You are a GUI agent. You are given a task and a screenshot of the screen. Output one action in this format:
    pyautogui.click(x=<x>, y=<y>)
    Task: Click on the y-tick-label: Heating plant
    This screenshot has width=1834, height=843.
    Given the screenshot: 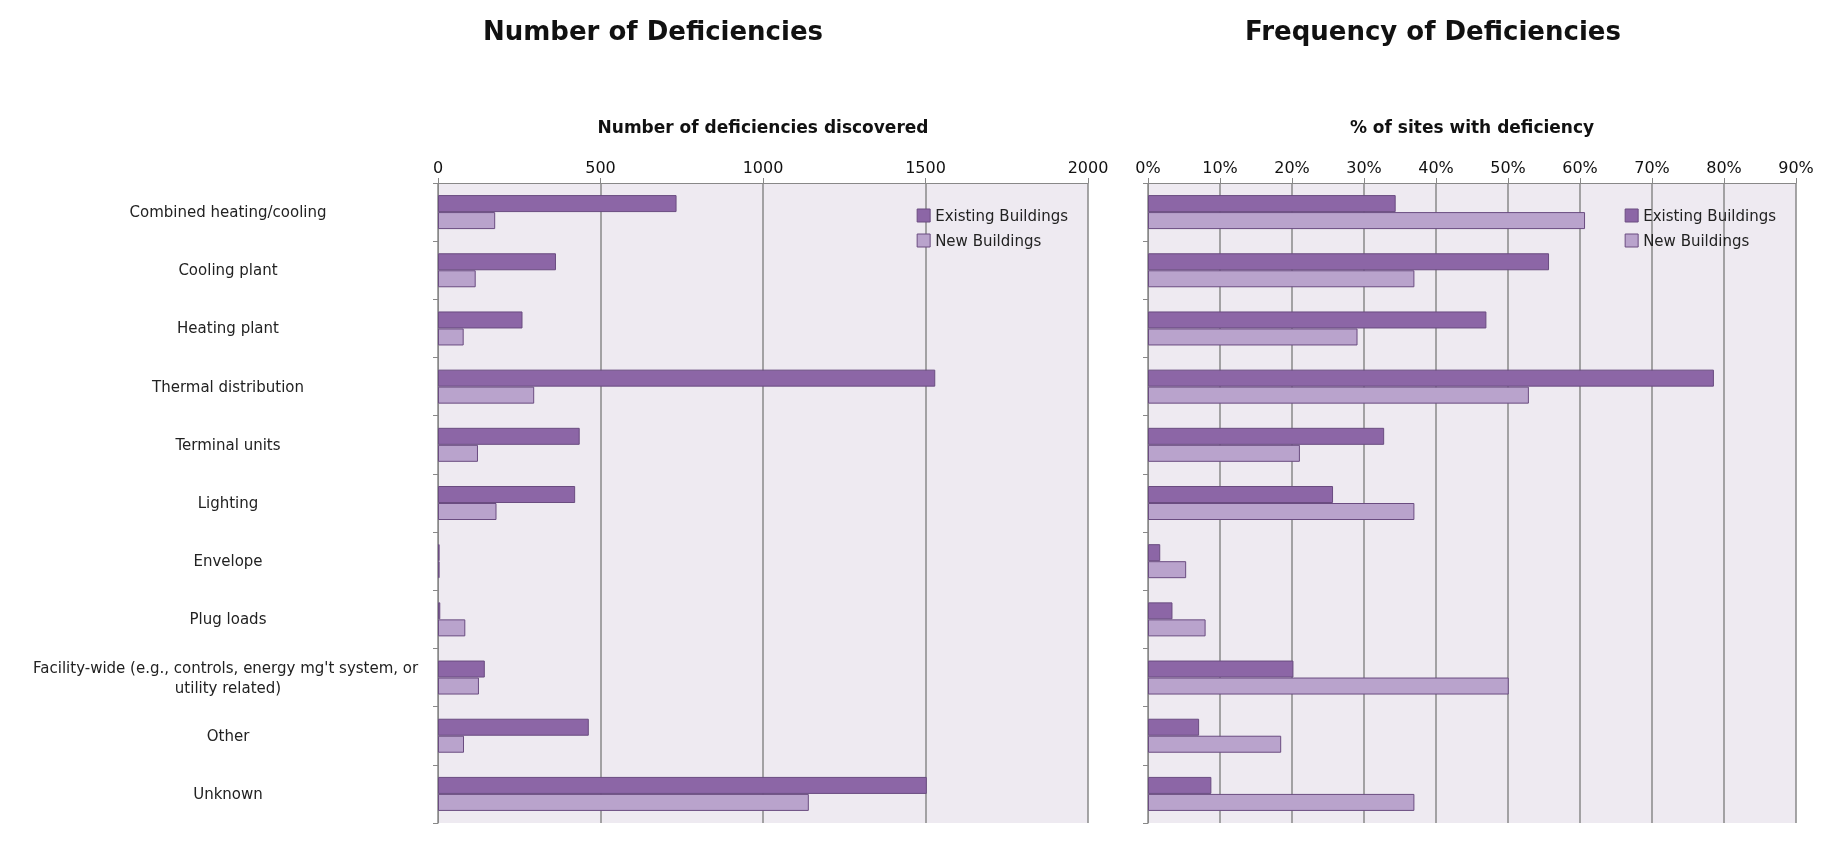 What is the action you would take?
    pyautogui.click(x=228, y=328)
    